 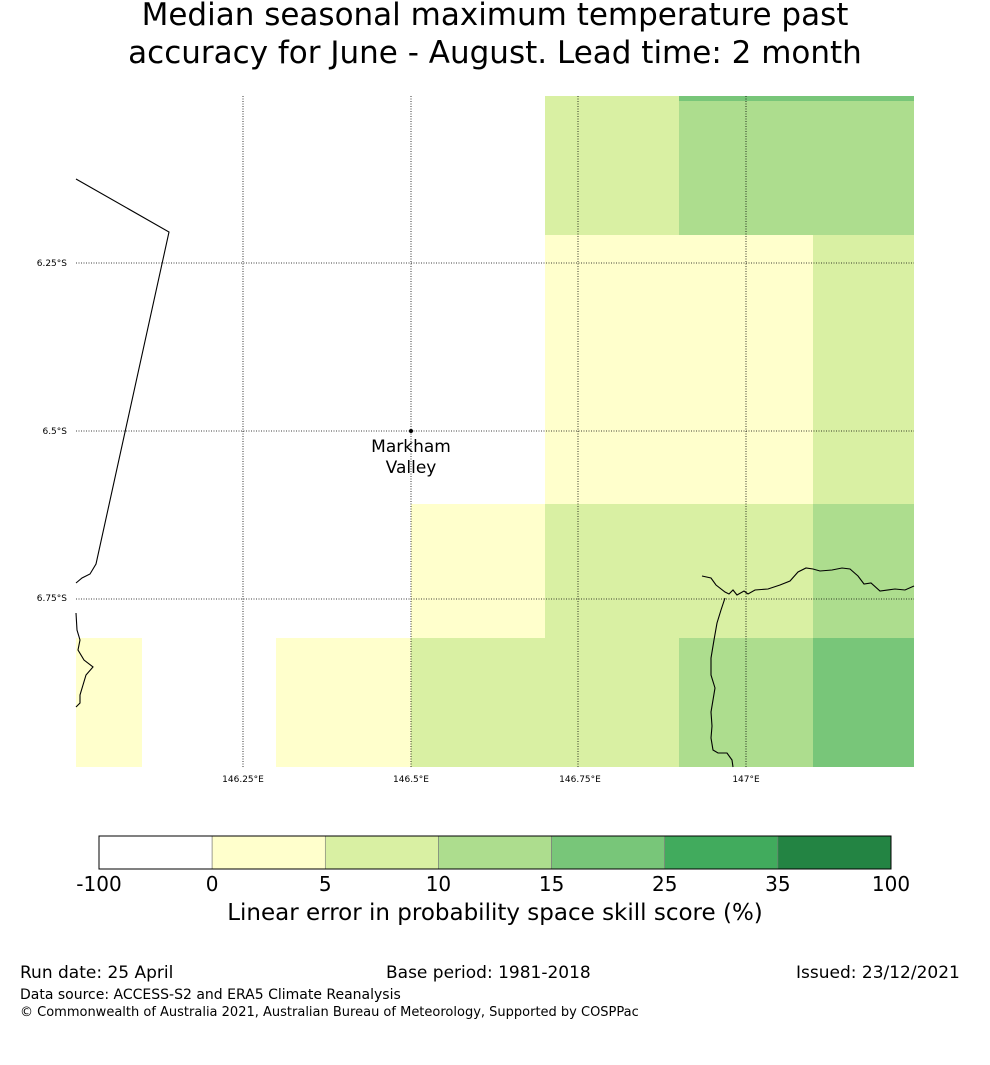 I want to click on issued-date: Issued: 23/12/2021, so click(x=878, y=973).